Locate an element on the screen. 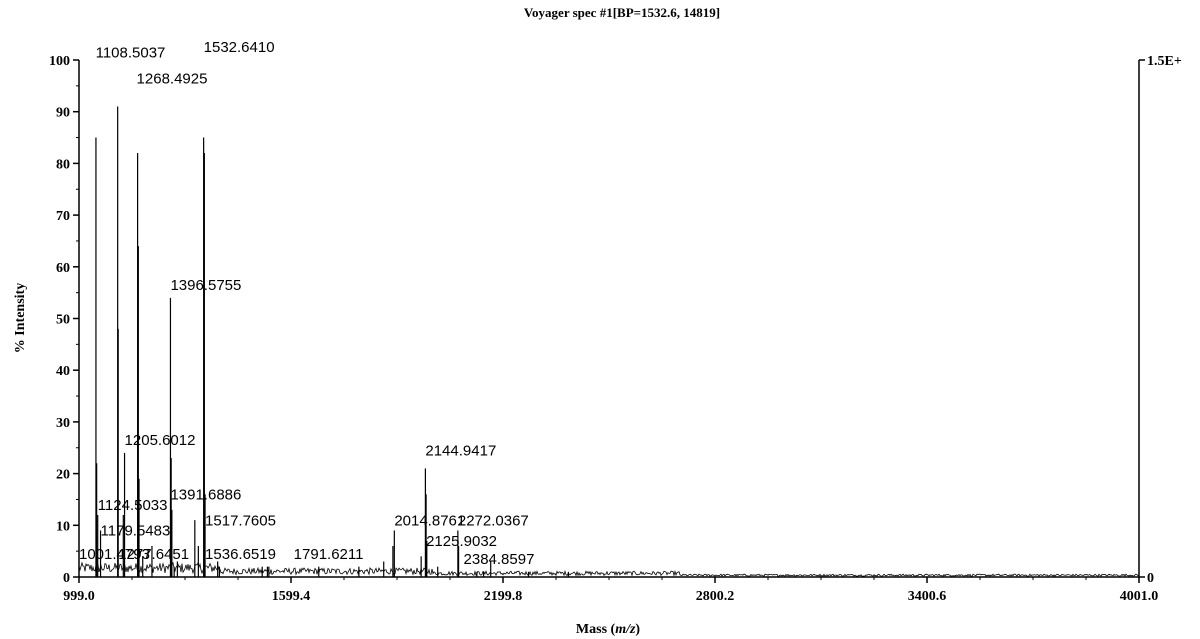  y-tick-label: 60 is located at coordinates (63, 268).